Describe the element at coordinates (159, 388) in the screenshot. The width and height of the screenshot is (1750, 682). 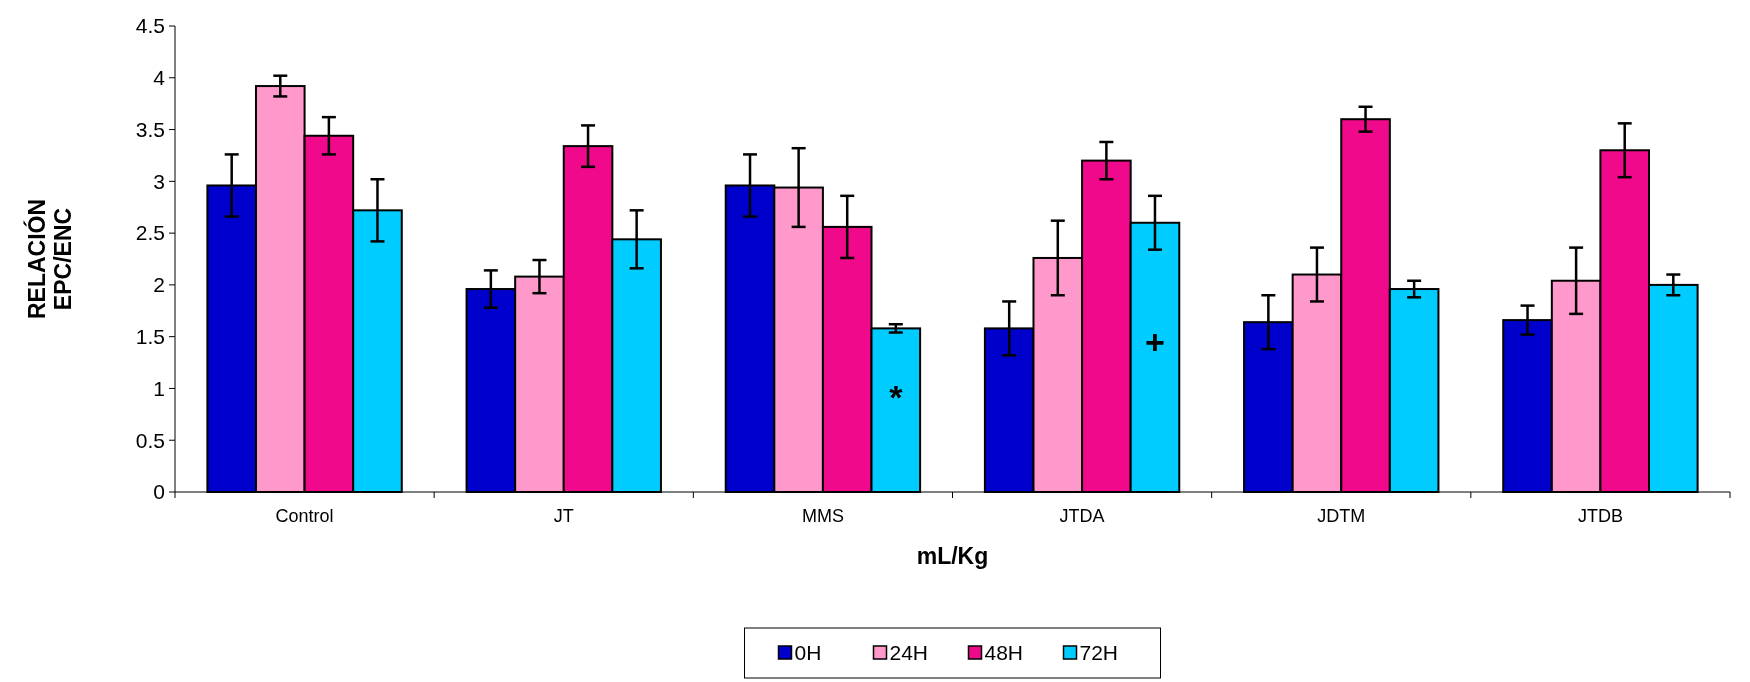
I see `y-tick-label: 1` at that location.